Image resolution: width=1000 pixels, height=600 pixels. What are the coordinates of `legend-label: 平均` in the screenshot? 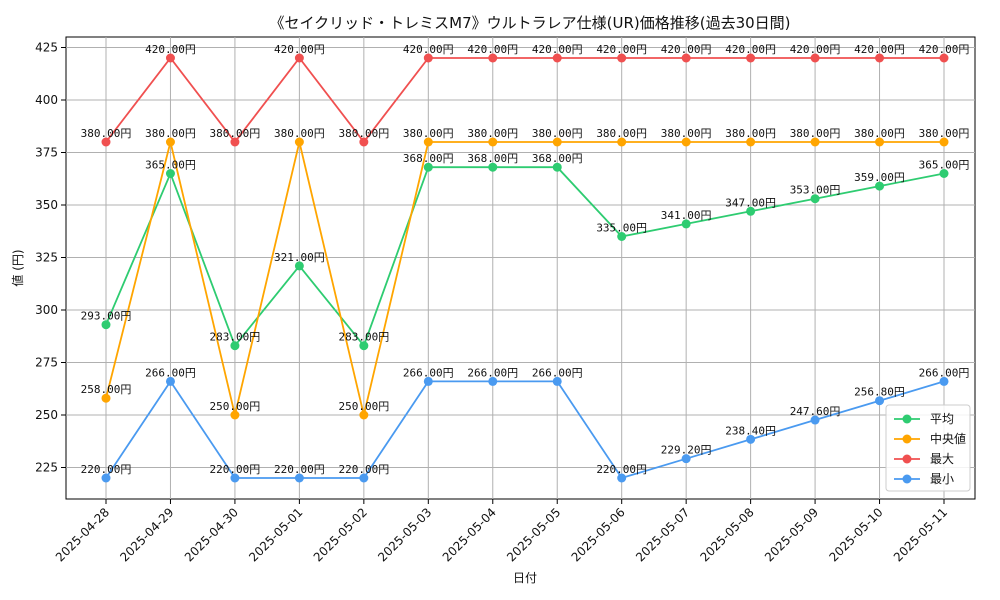 It's located at (942, 419).